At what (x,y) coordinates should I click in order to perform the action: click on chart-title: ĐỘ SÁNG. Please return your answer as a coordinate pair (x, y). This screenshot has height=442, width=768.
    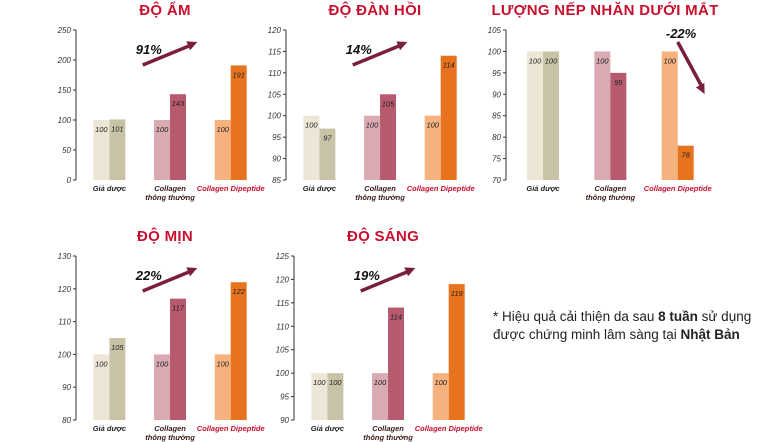
    Looking at the image, I should click on (383, 236).